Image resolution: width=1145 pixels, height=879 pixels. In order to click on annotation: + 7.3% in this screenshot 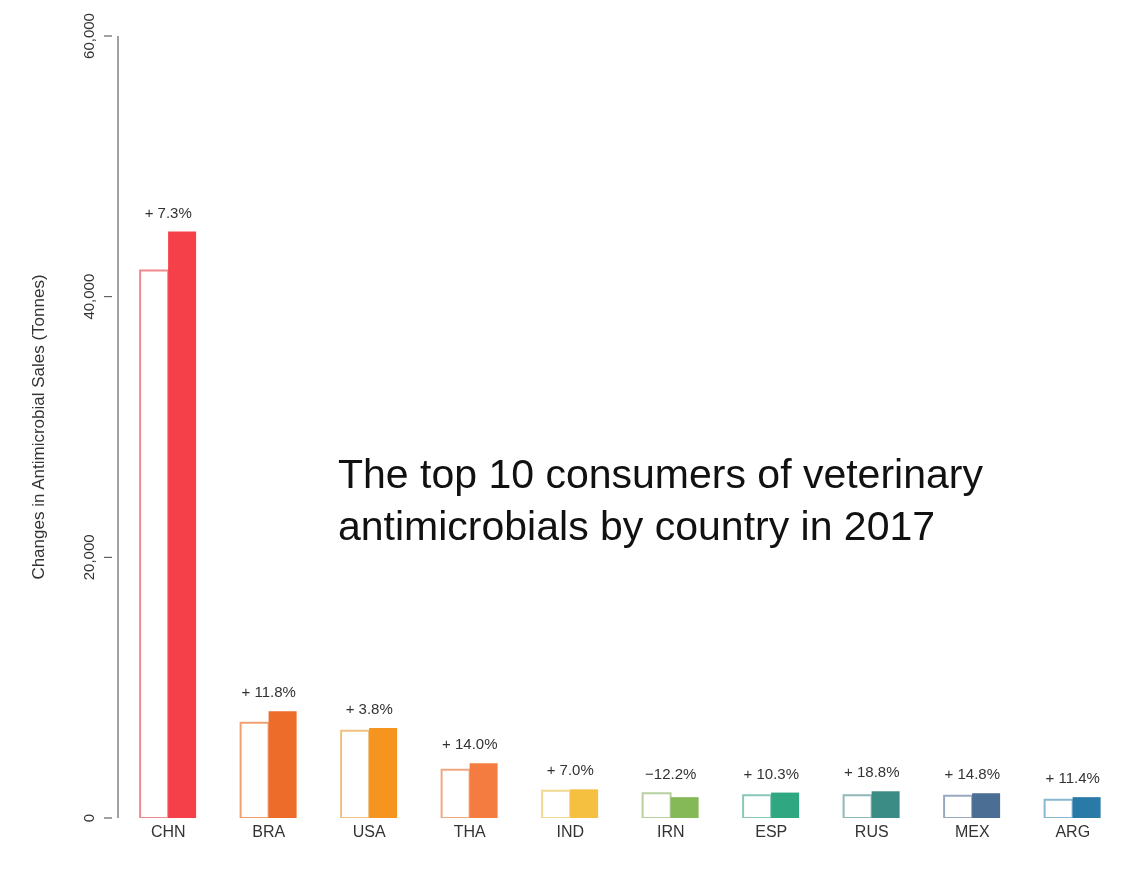, I will do `click(168, 212)`.